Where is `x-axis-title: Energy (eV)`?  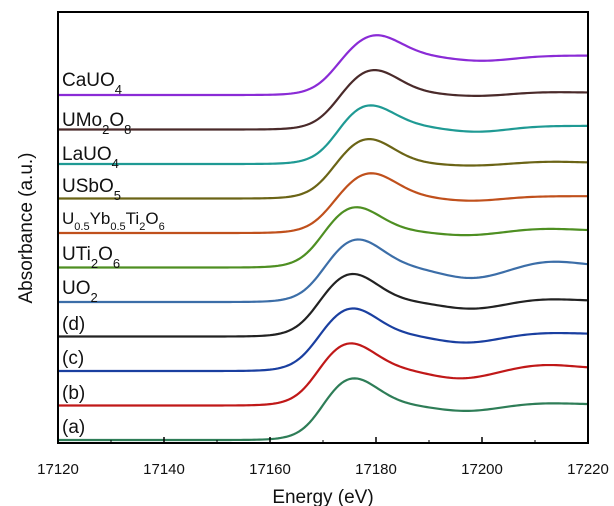 x-axis-title: Energy (eV) is located at coordinates (322, 496).